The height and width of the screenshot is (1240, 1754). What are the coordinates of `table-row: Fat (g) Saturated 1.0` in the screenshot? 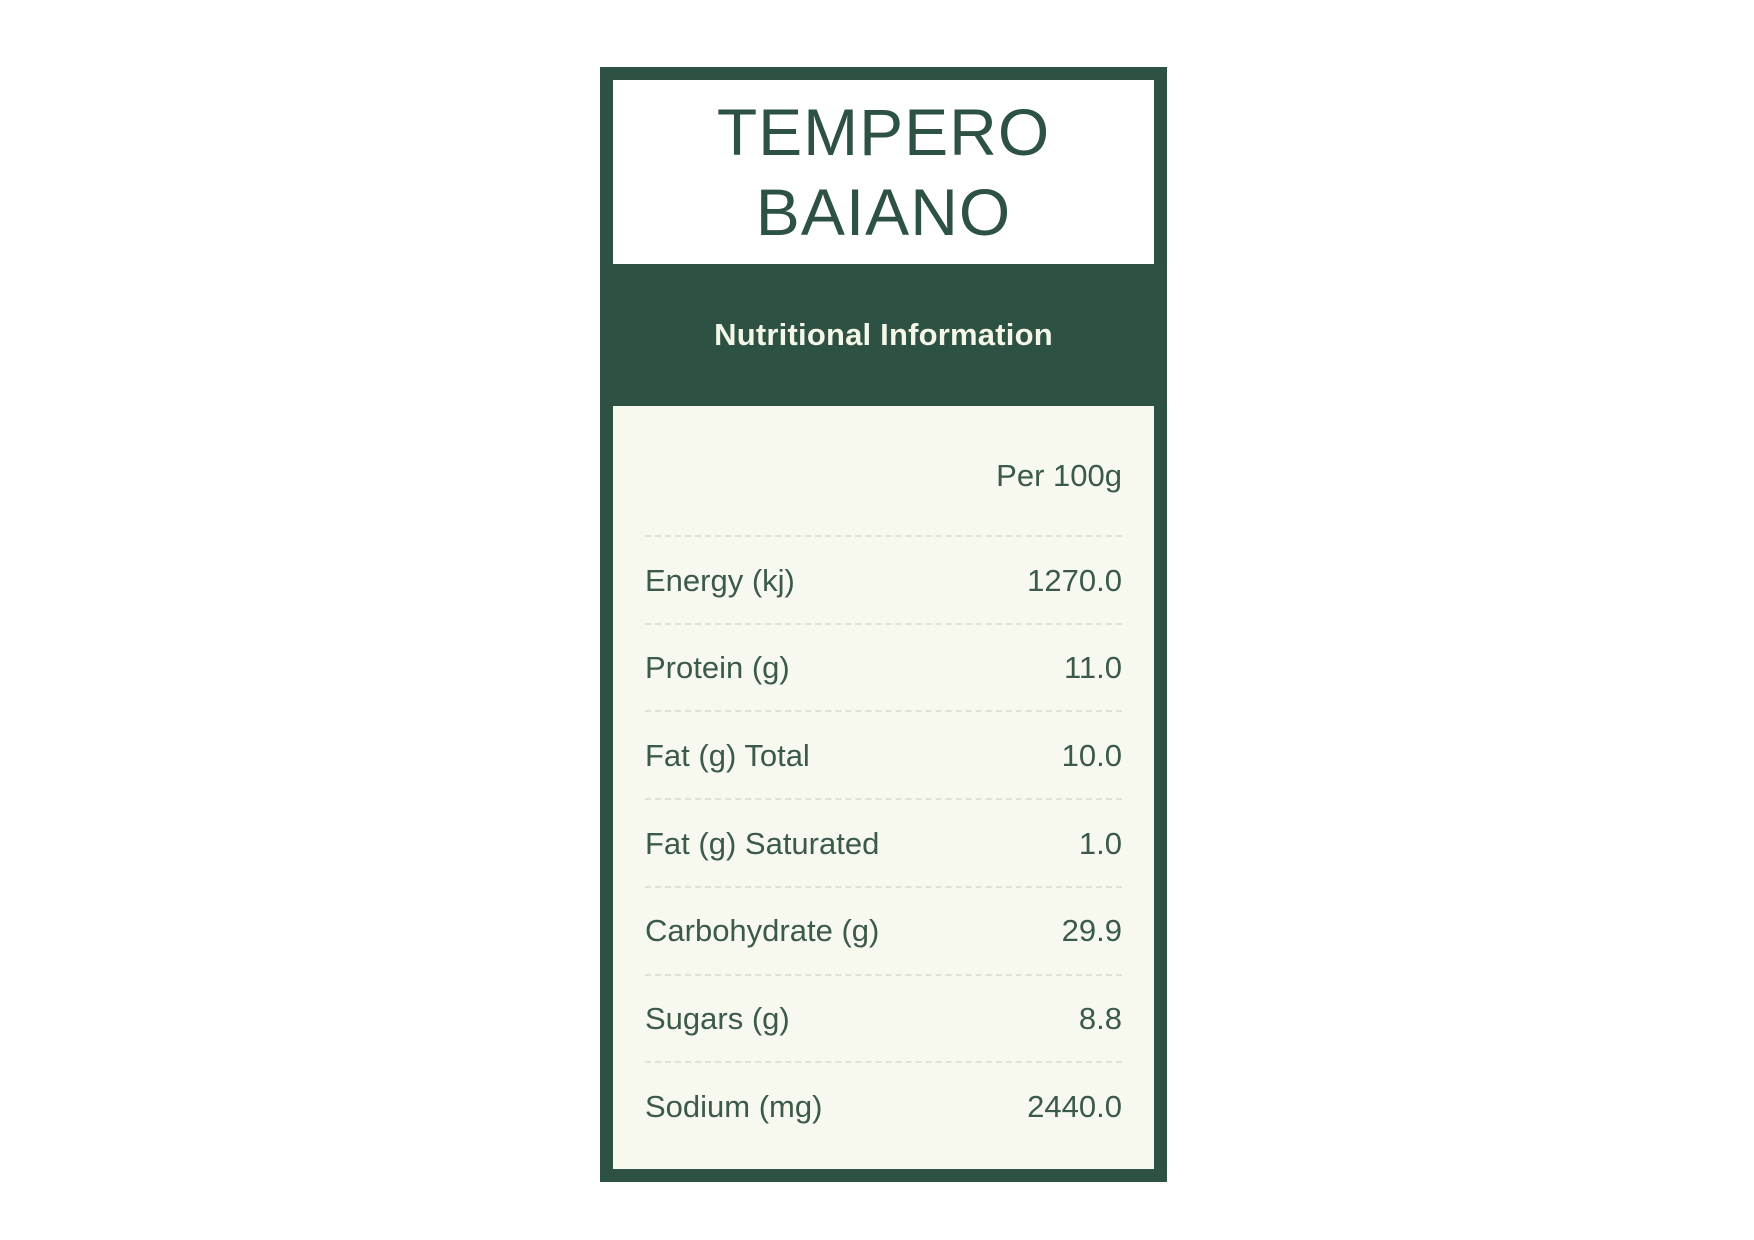 It's located at (883, 842).